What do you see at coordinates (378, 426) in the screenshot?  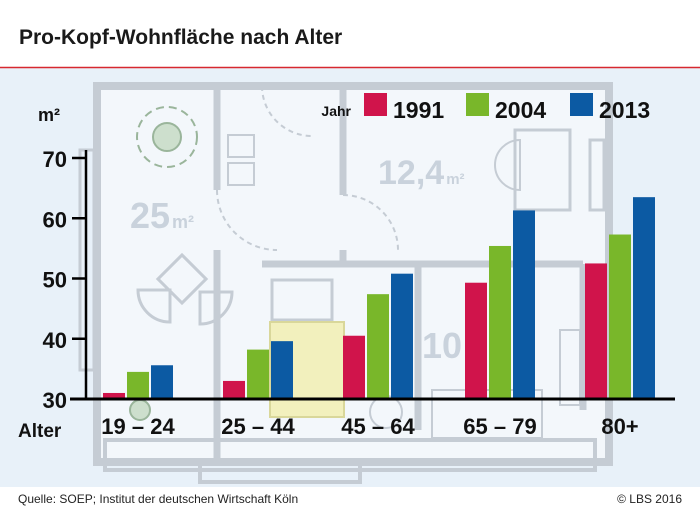 I see `x-tick-label: 45 – 64` at bounding box center [378, 426].